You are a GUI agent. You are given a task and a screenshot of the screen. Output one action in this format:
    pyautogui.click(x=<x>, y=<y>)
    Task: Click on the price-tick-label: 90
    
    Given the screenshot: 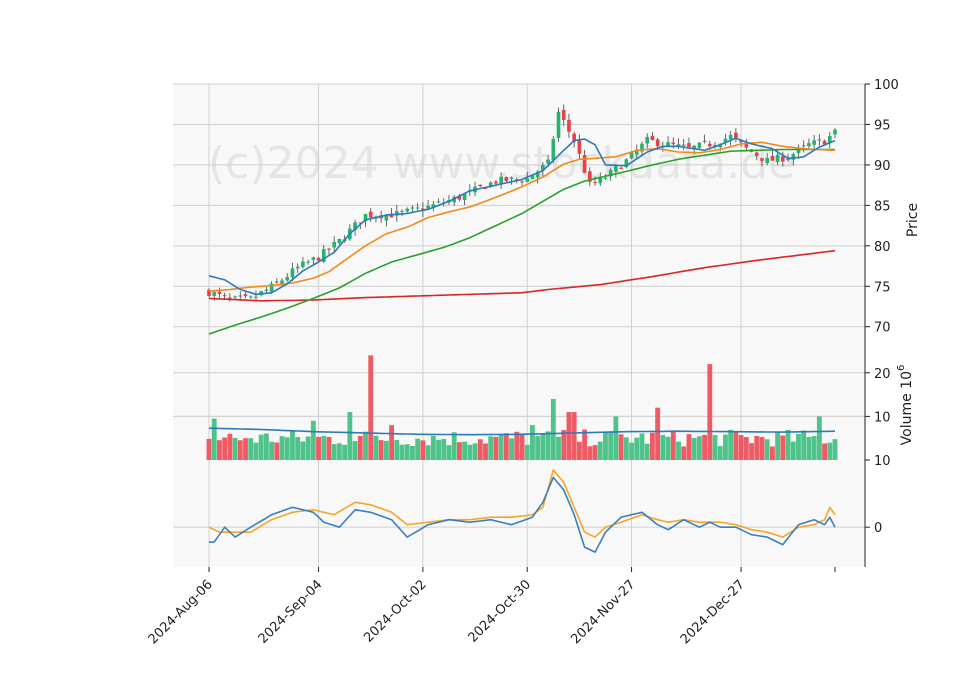 What is the action you would take?
    pyautogui.click(x=882, y=166)
    